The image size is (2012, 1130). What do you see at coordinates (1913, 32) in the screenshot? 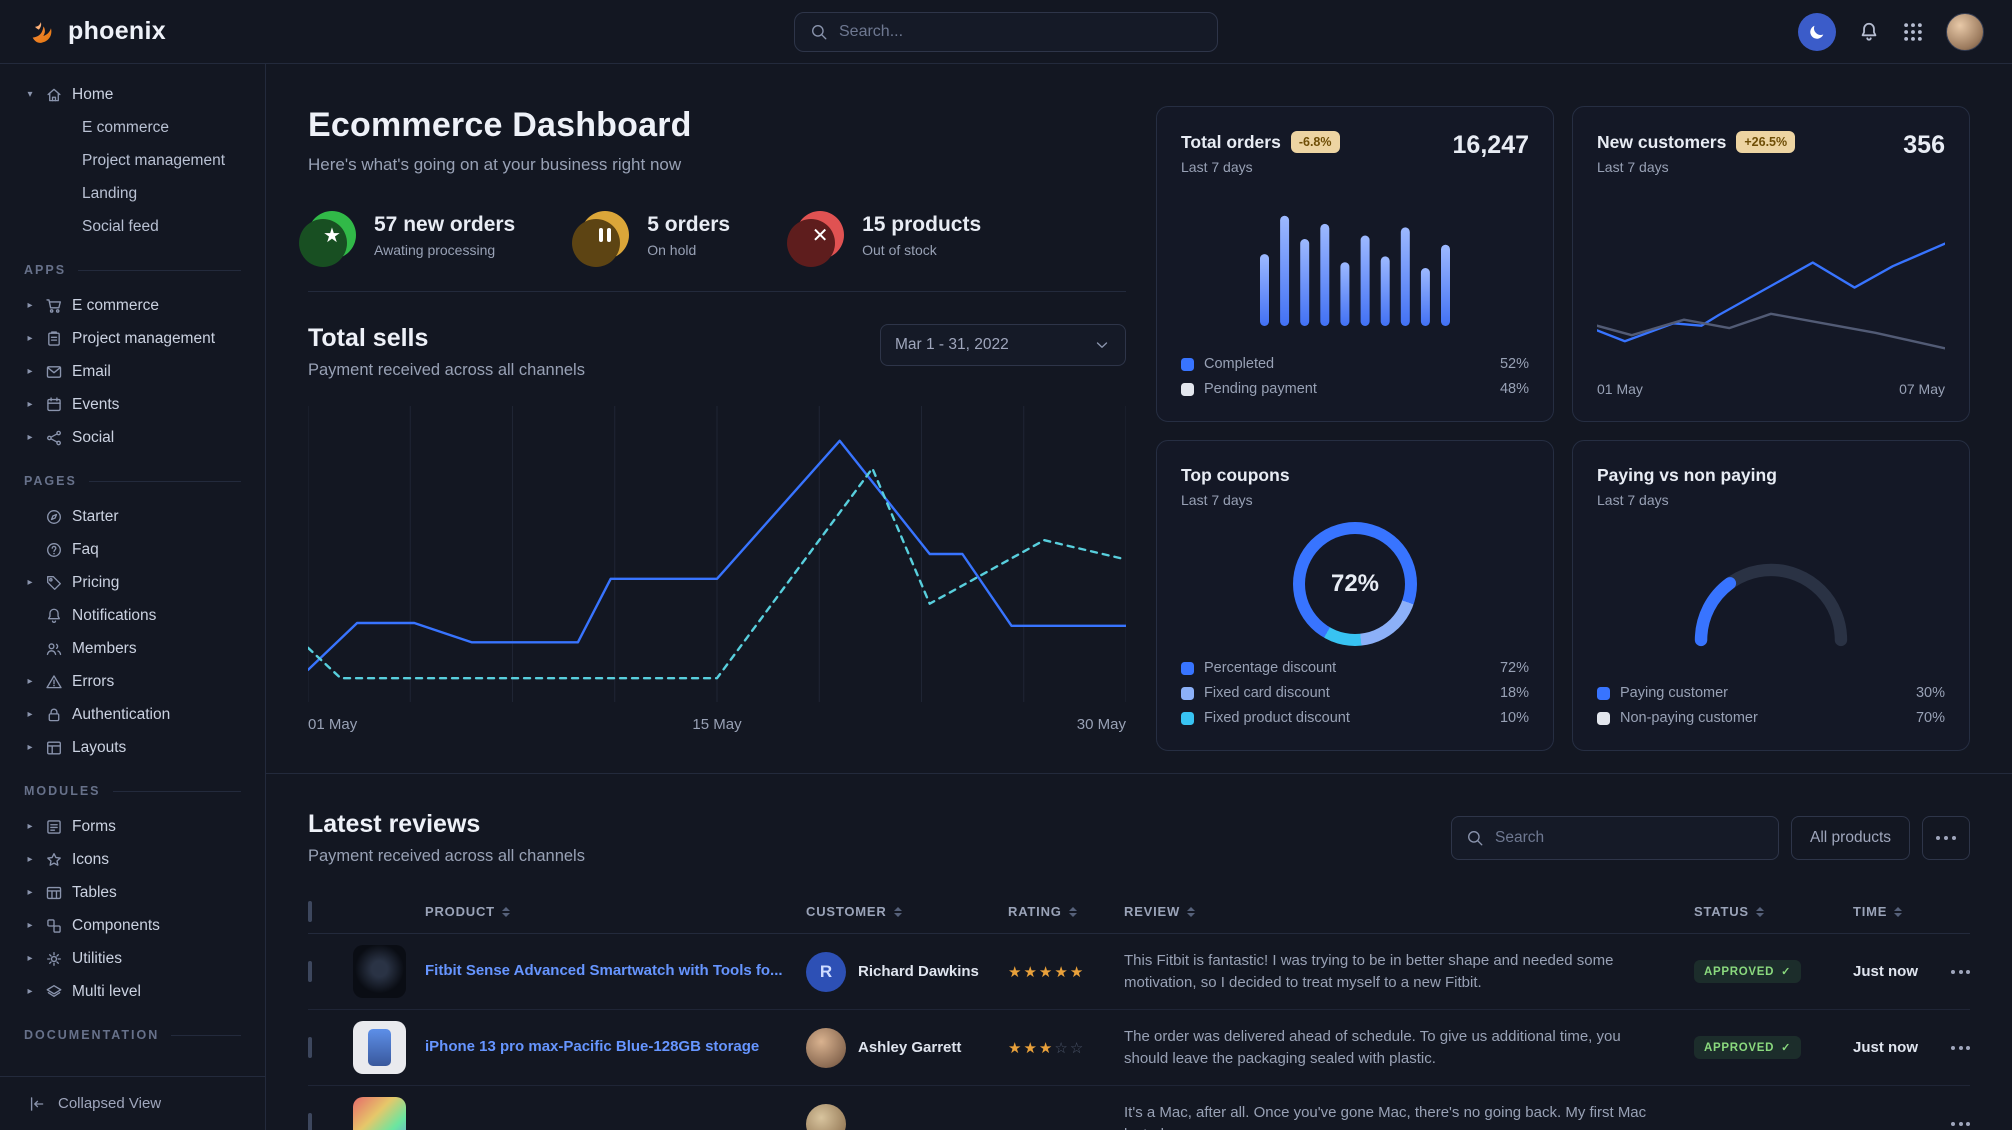
I see `apps-grid-button` at bounding box center [1913, 32].